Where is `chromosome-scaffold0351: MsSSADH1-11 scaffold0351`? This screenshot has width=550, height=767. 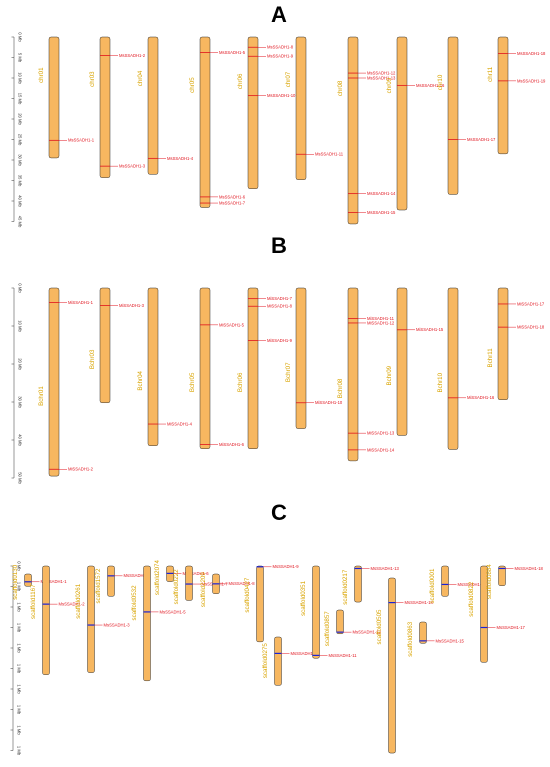
chromosome-scaffold0351: MsSSADH1-11 scaffold0351 is located at coordinates (328, 612).